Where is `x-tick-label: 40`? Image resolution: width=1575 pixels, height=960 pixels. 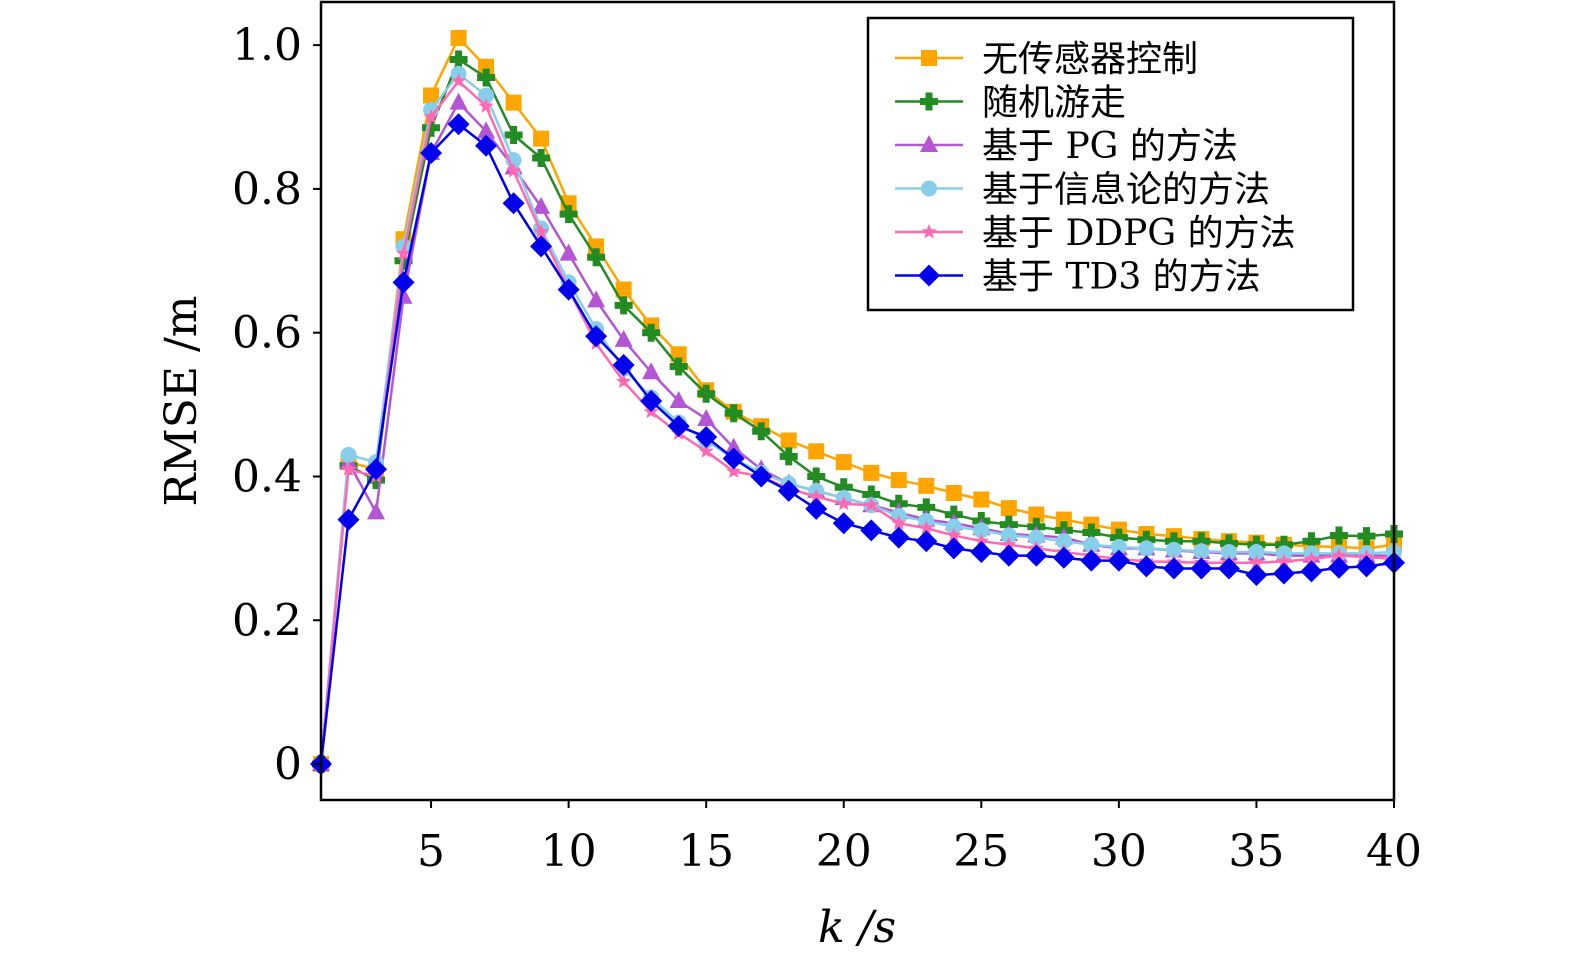 x-tick-label: 40 is located at coordinates (1394, 851).